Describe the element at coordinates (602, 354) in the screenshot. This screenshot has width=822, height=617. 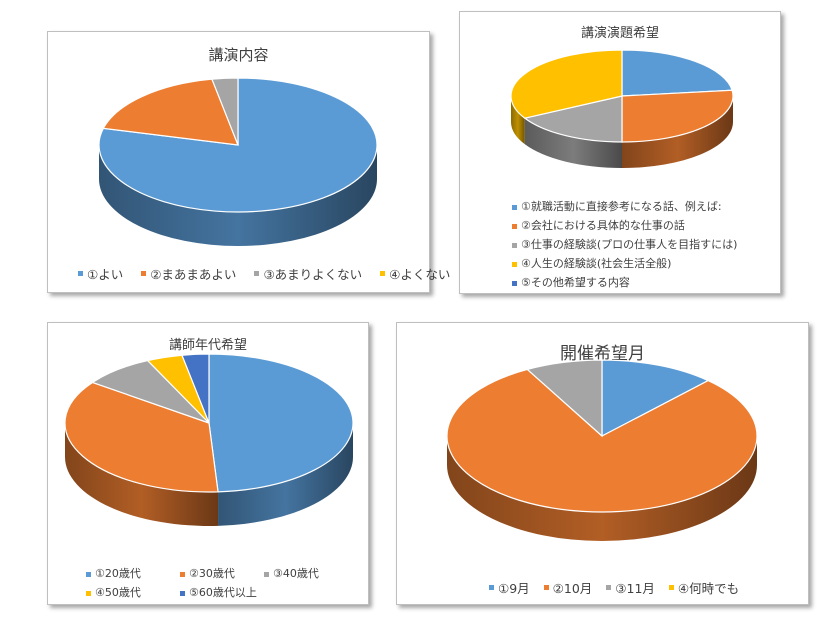
I see `chart-title-4: 開催希望月` at that location.